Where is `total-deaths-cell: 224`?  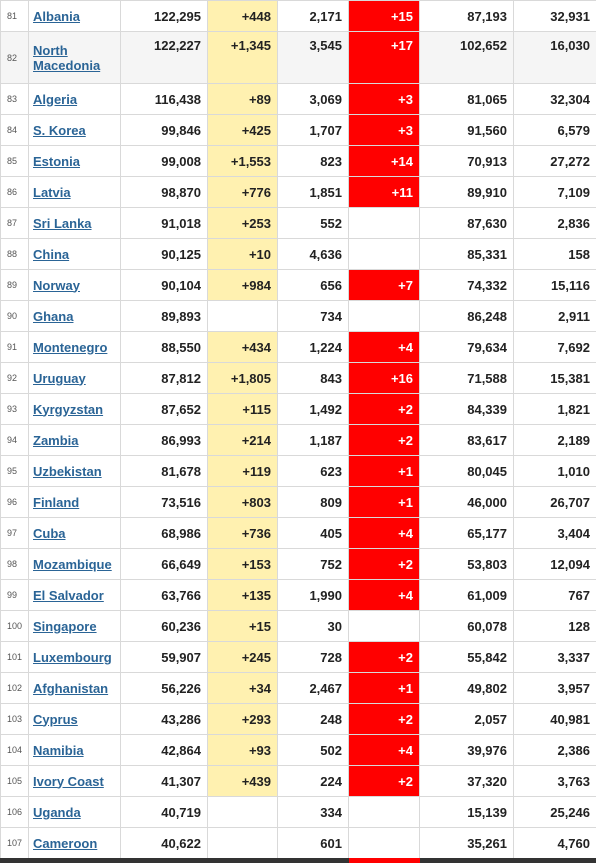
total-deaths-cell: 224 is located at coordinates (313, 781).